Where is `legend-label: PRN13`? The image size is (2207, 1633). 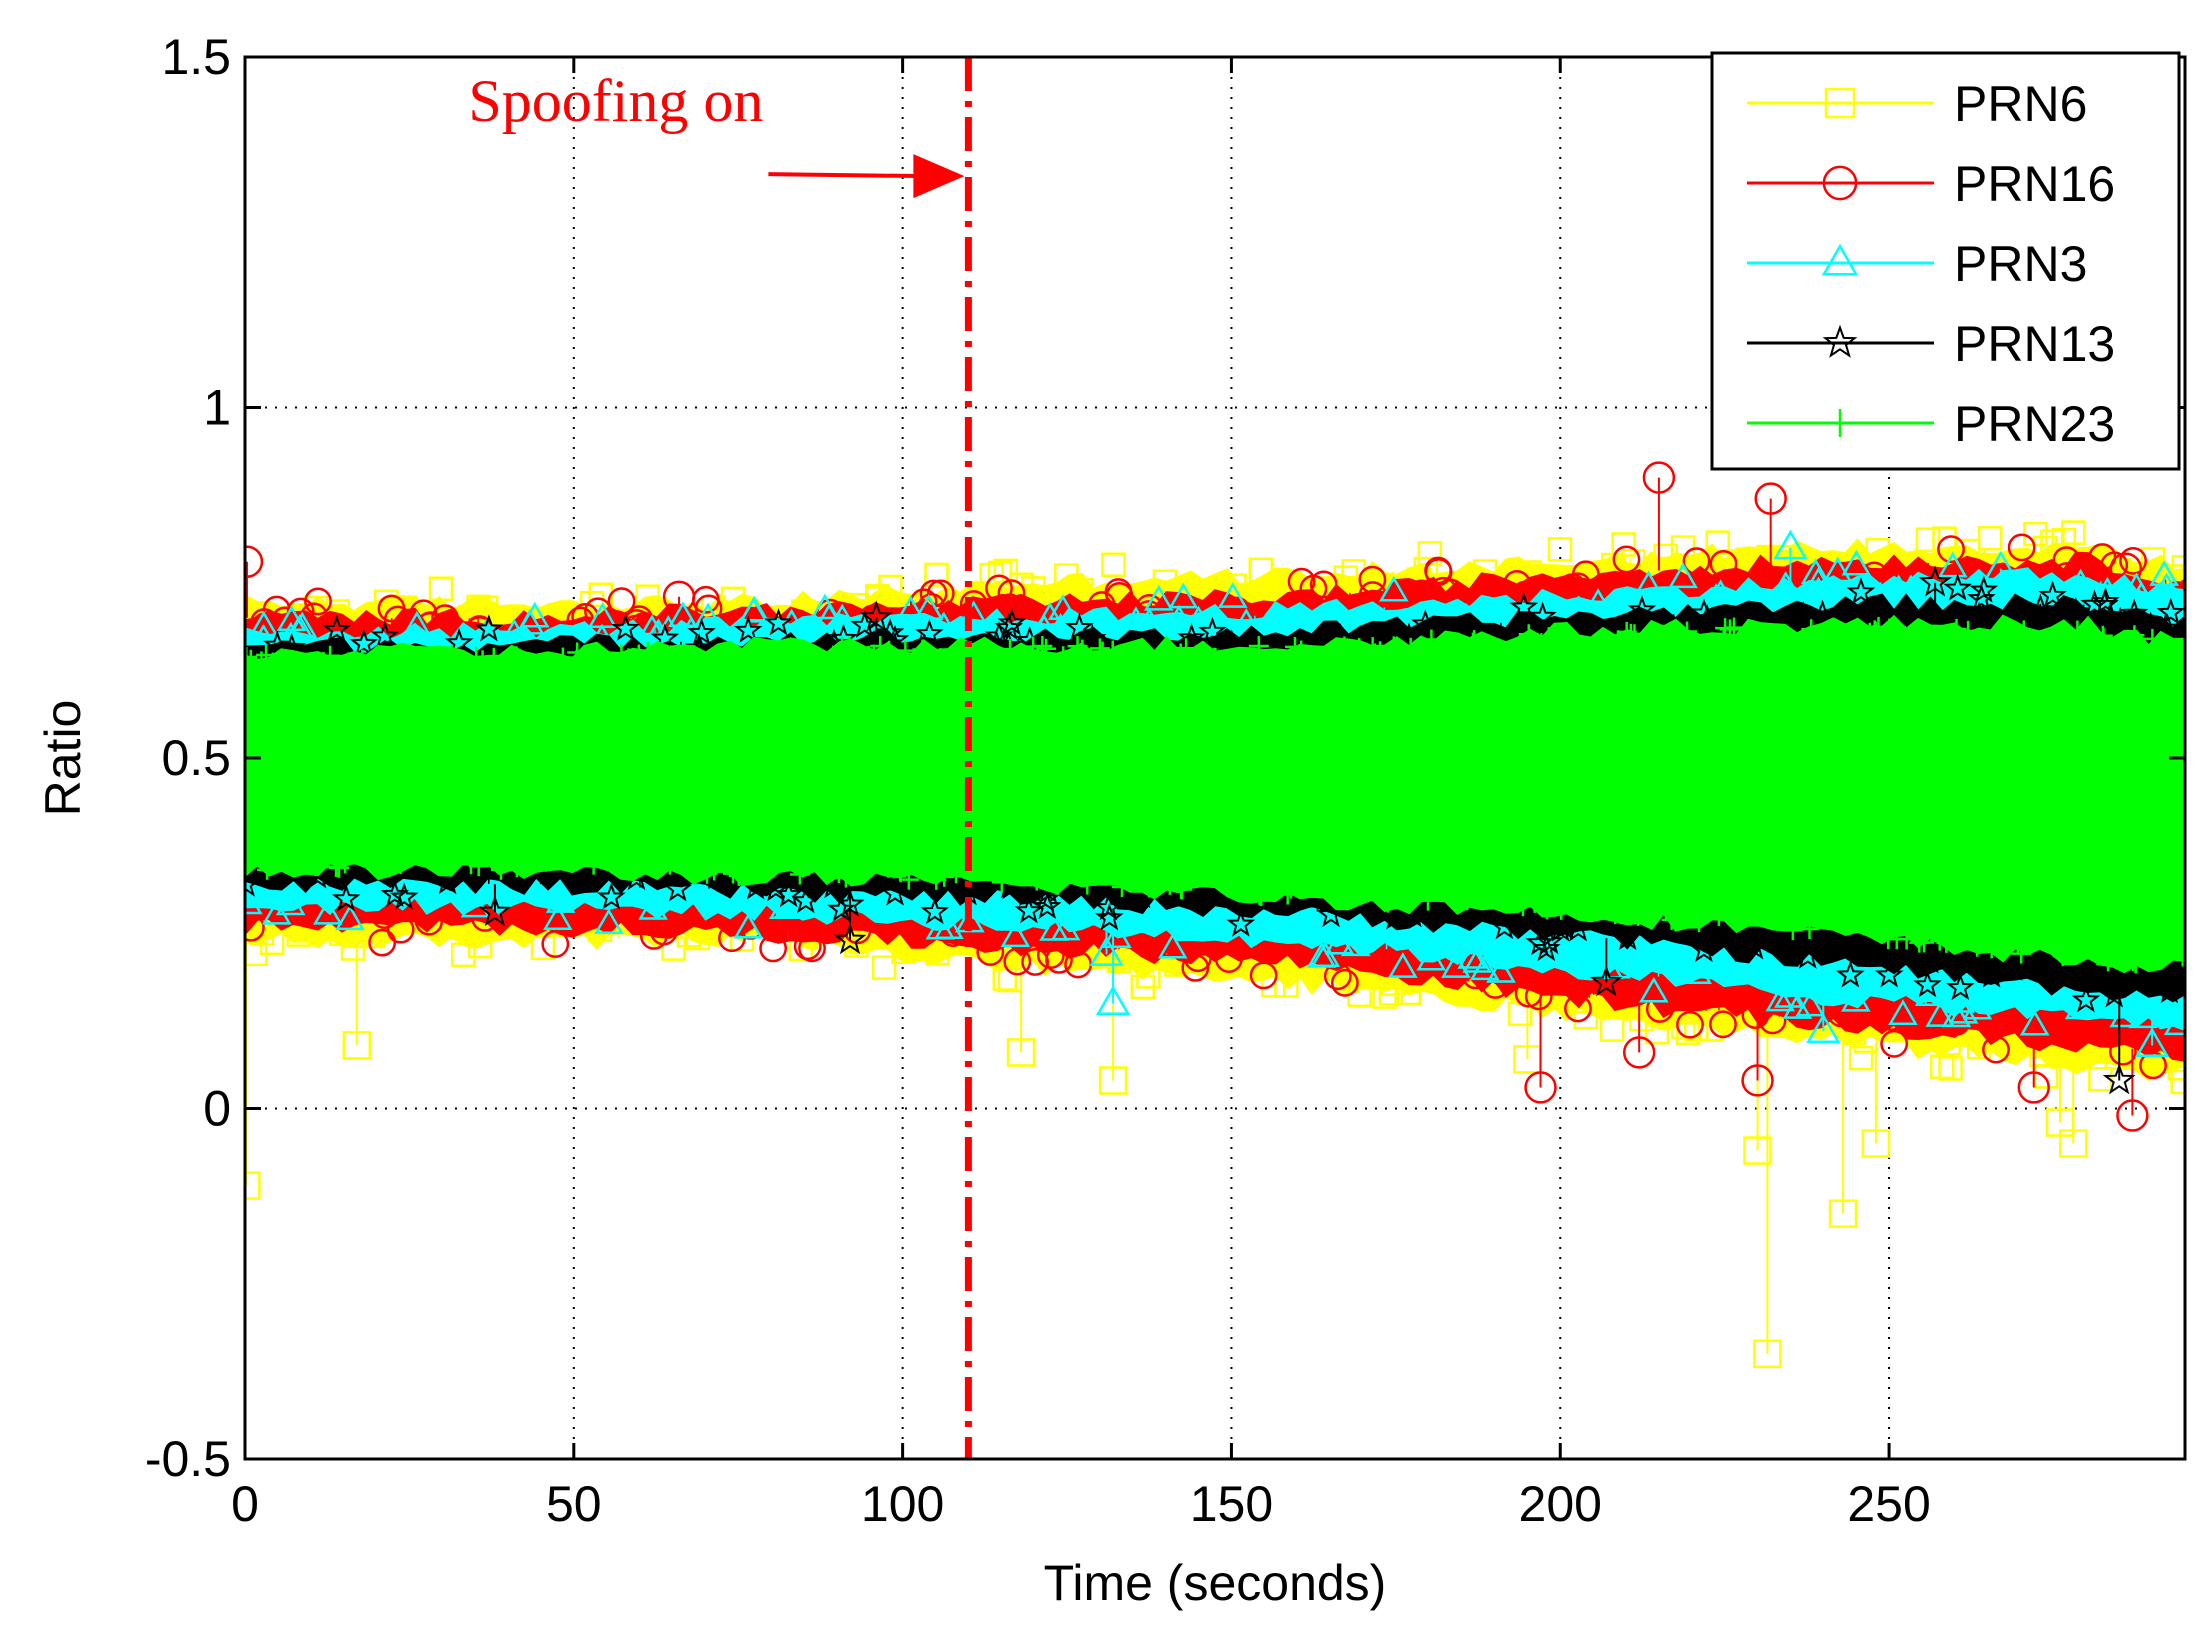
legend-label: PRN13 is located at coordinates (2034, 344).